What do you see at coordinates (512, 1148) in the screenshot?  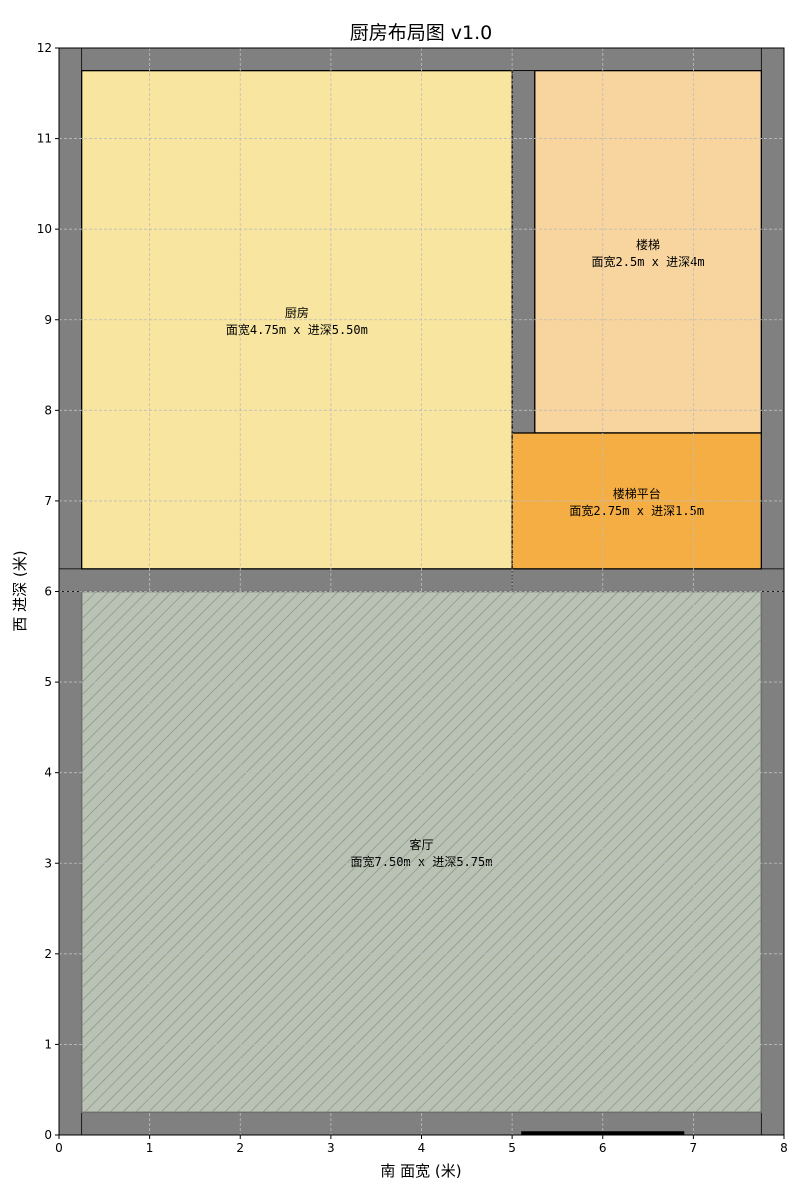 I see `x-tick-label: 5` at bounding box center [512, 1148].